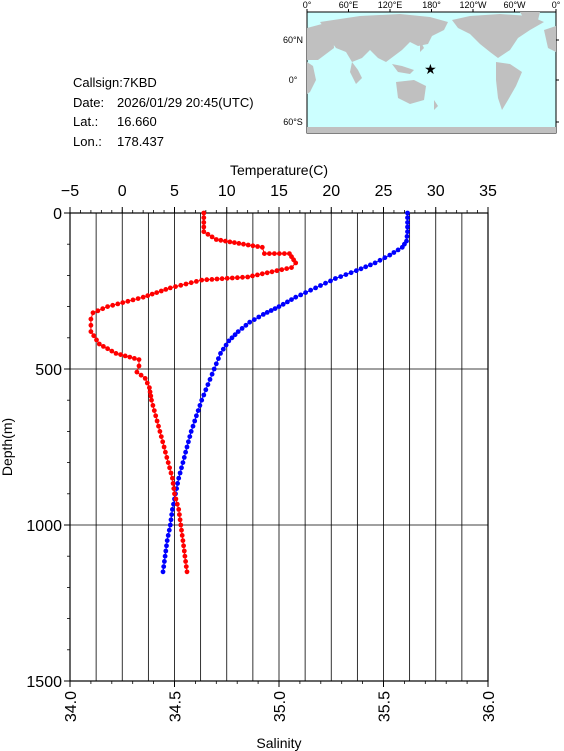 This screenshot has height=751, width=564. What do you see at coordinates (185, 102) in the screenshot?
I see `date-value: 2026/01/29 20:45(UTC)` at bounding box center [185, 102].